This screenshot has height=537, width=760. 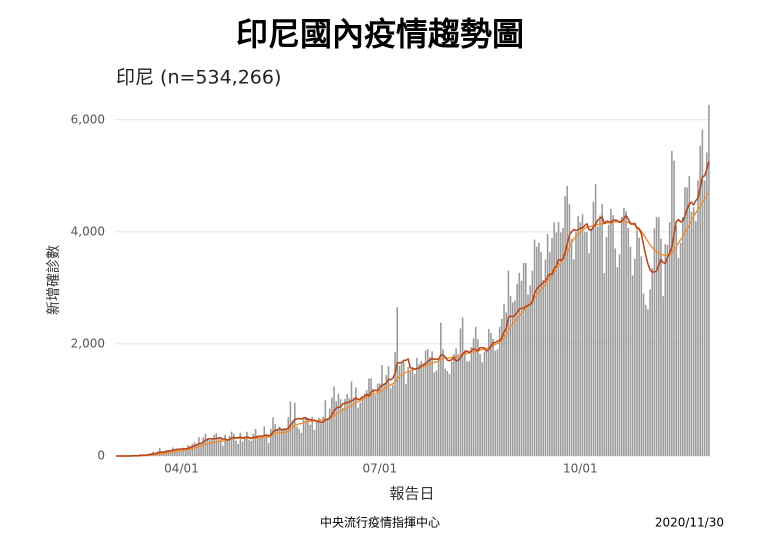 I want to click on x-tick-label: 04/01, so click(x=181, y=469).